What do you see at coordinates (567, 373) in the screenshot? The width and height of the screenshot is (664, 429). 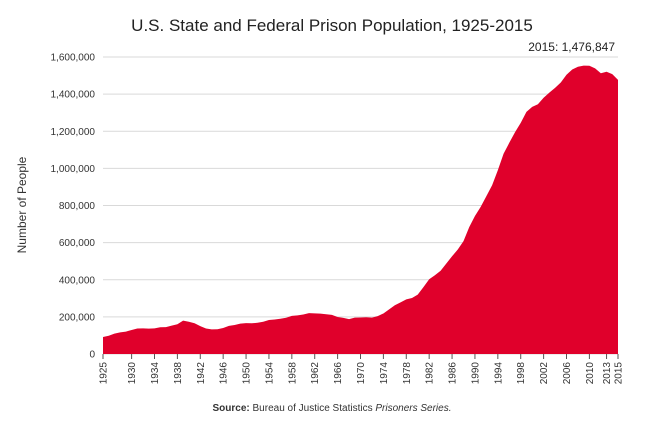 I see `x-tick-label: 2006` at bounding box center [567, 373].